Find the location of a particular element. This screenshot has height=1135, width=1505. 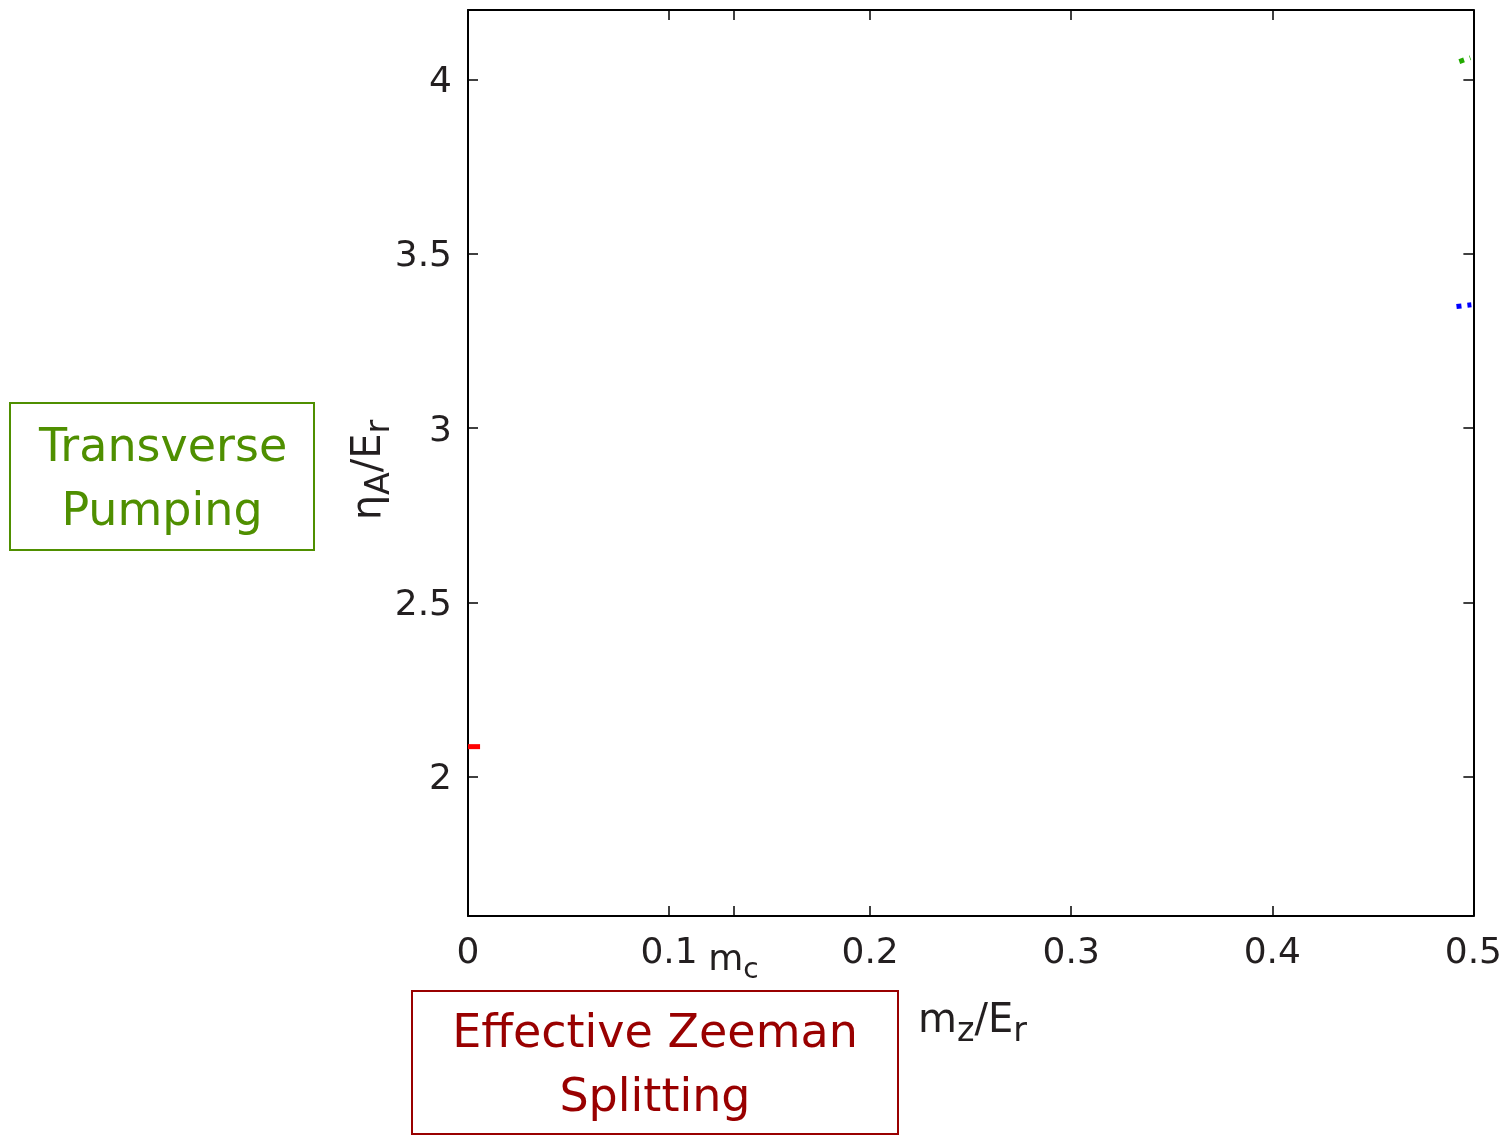

x-axis-title: m$_{z}$/E$_{r}$ is located at coordinates (972, 1022).